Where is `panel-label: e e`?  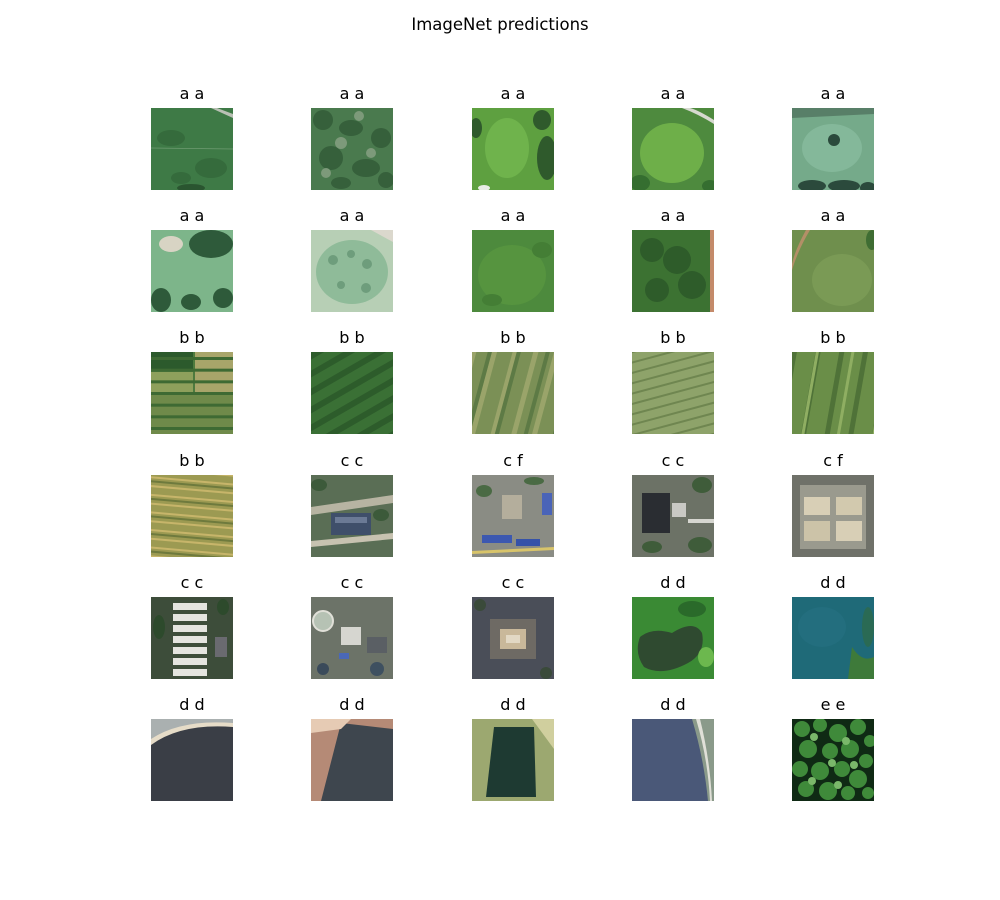
panel-label: e e is located at coordinates (833, 704).